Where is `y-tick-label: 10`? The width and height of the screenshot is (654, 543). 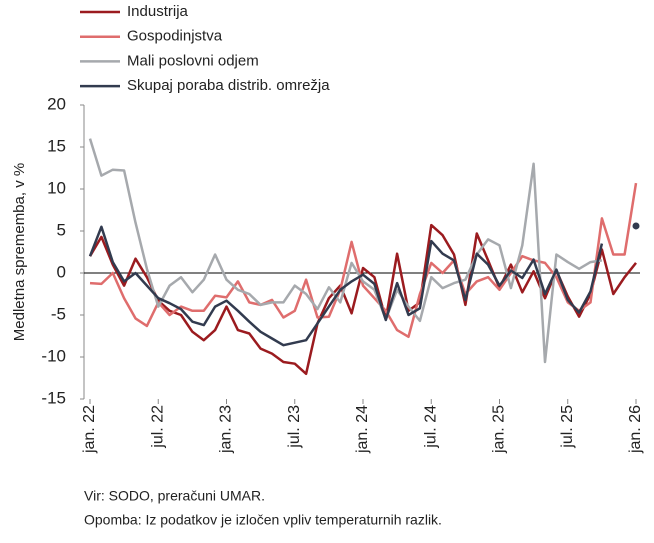 y-tick-label: 10 is located at coordinates (56, 187).